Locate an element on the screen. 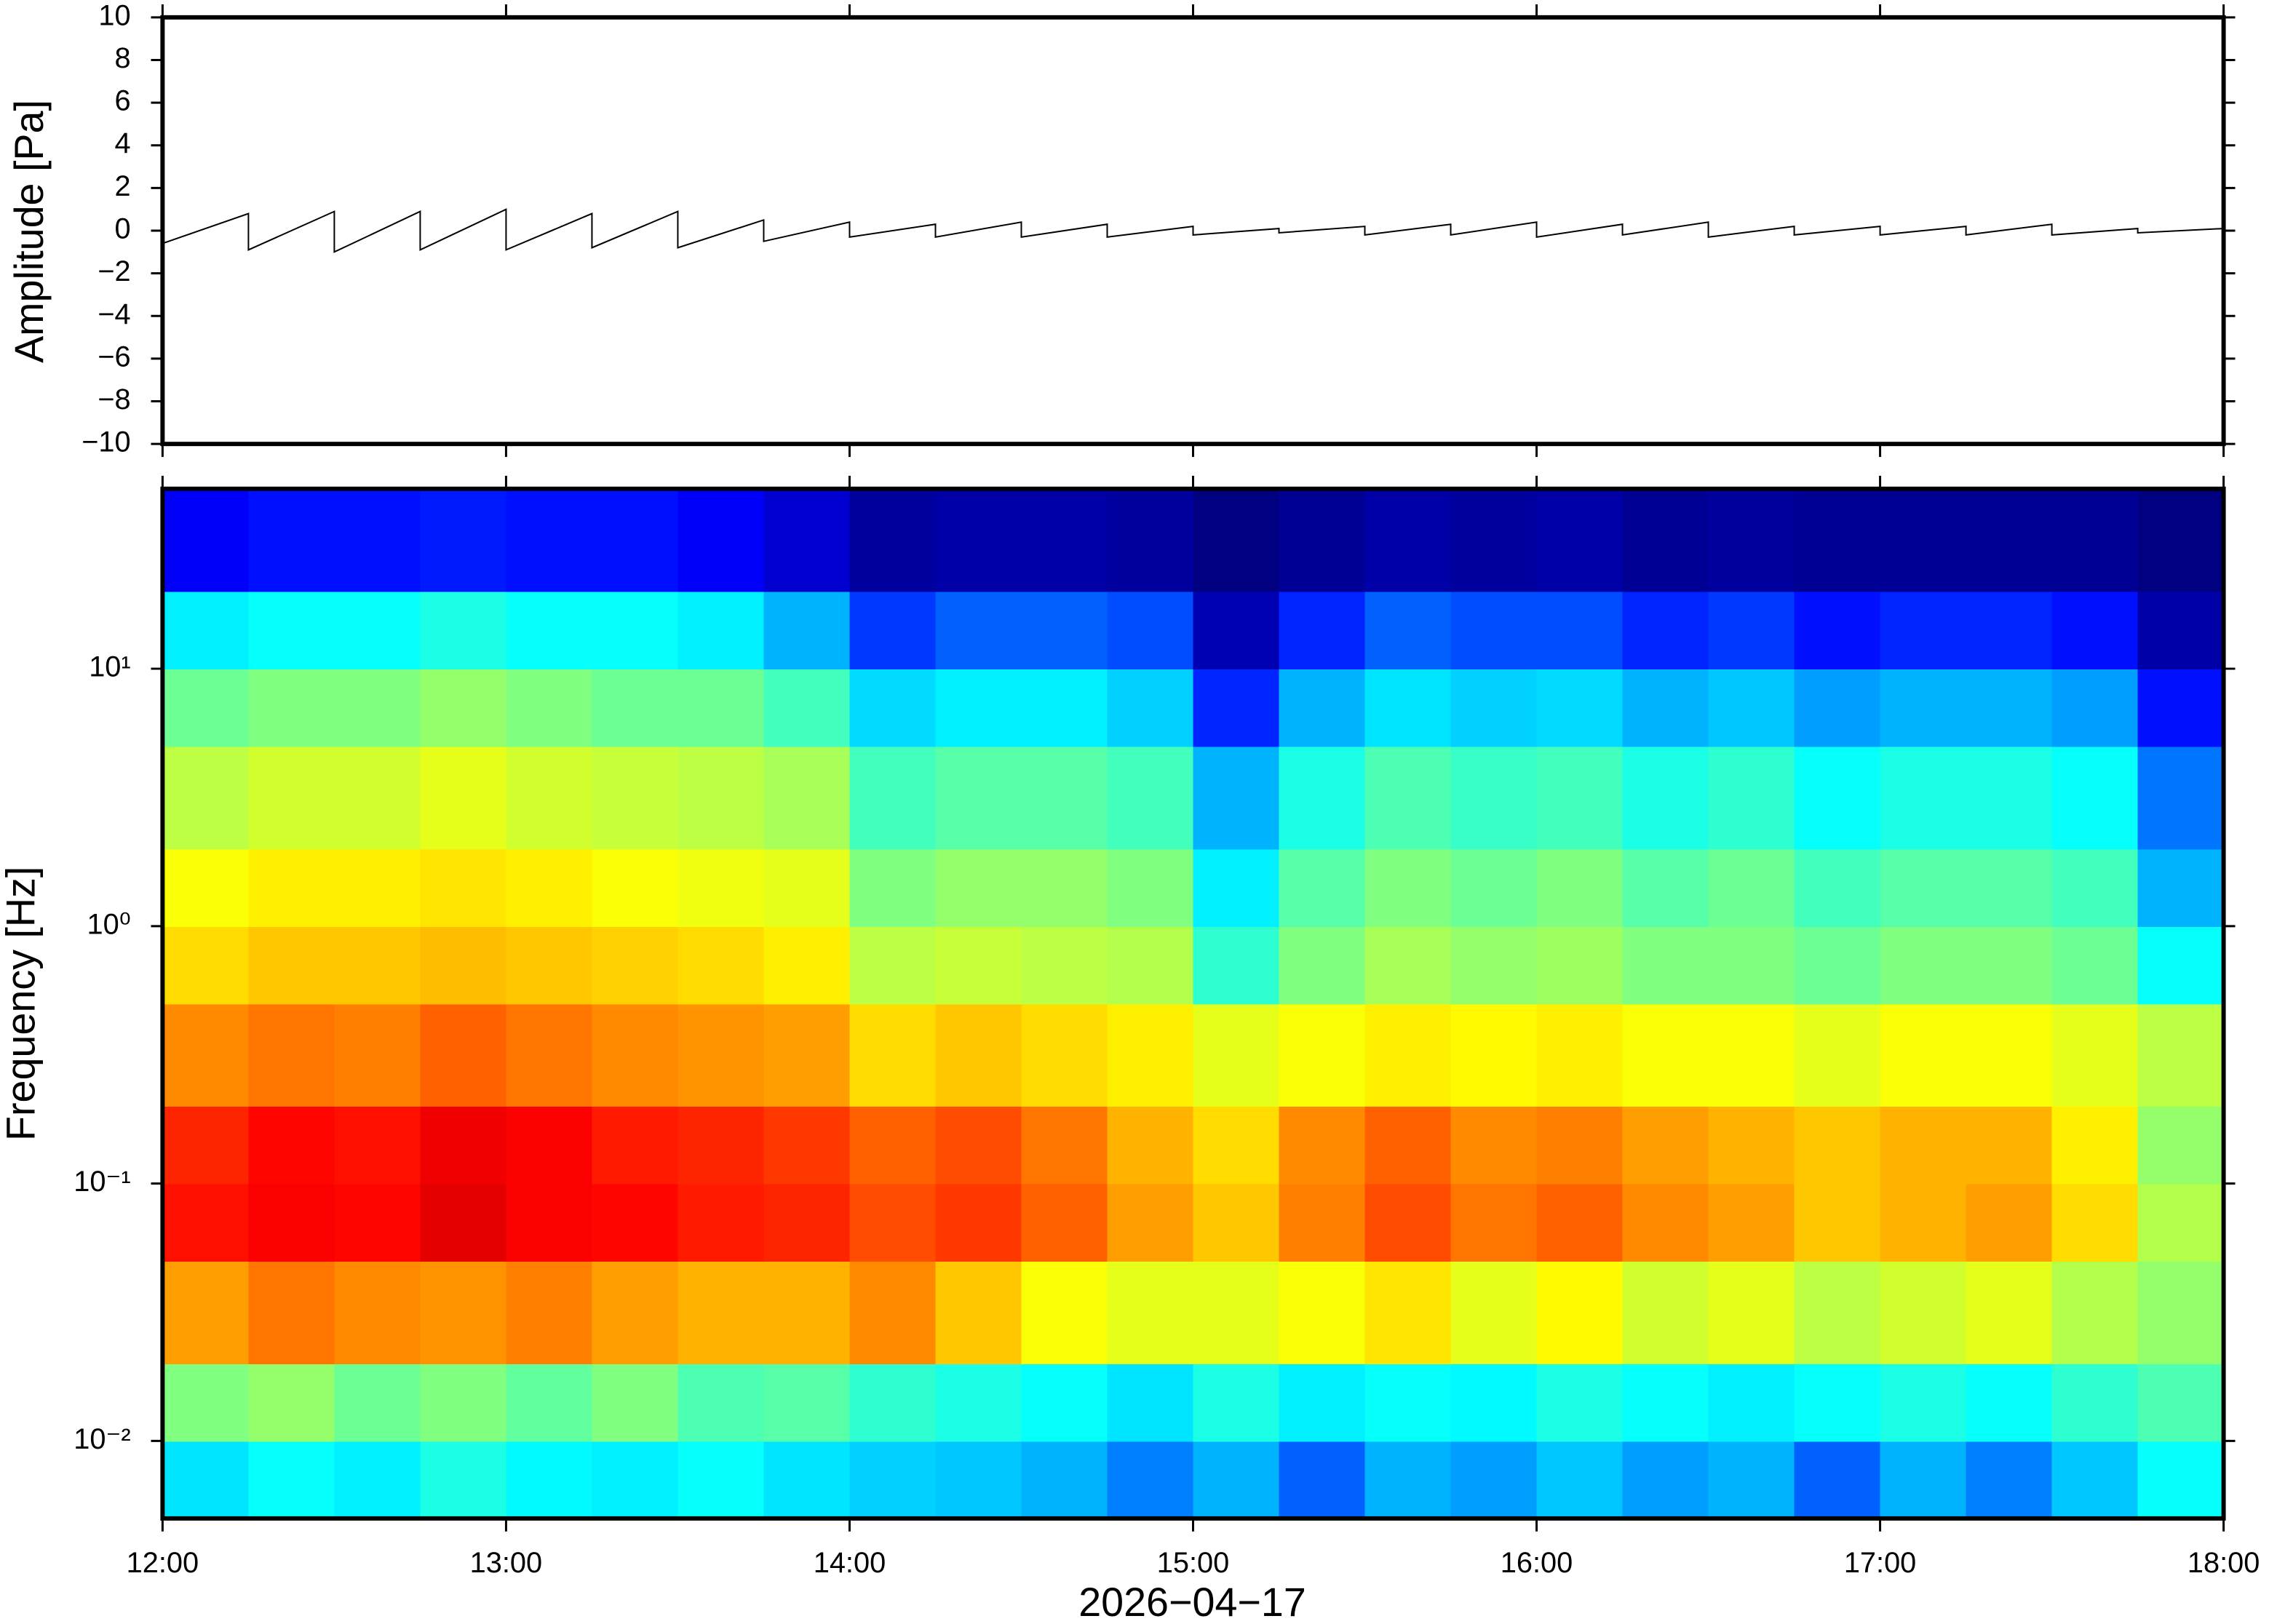  y-tick-label: 10⁰ is located at coordinates (108, 924).